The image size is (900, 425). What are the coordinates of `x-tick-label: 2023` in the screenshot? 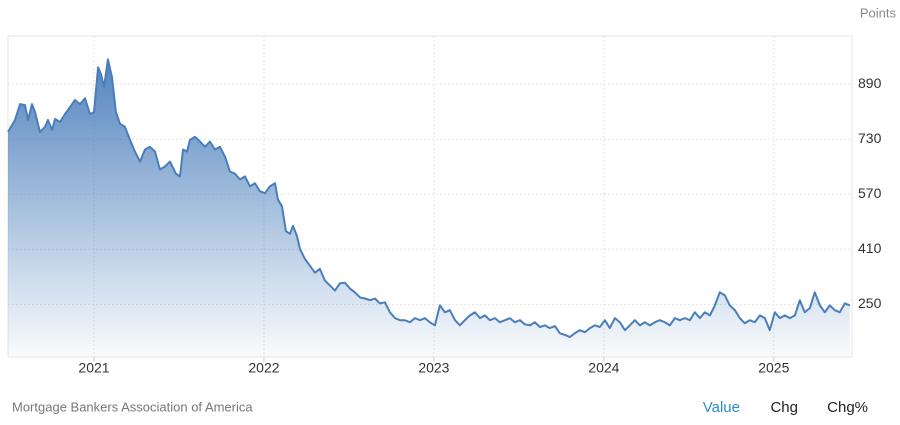 It's located at (433, 368).